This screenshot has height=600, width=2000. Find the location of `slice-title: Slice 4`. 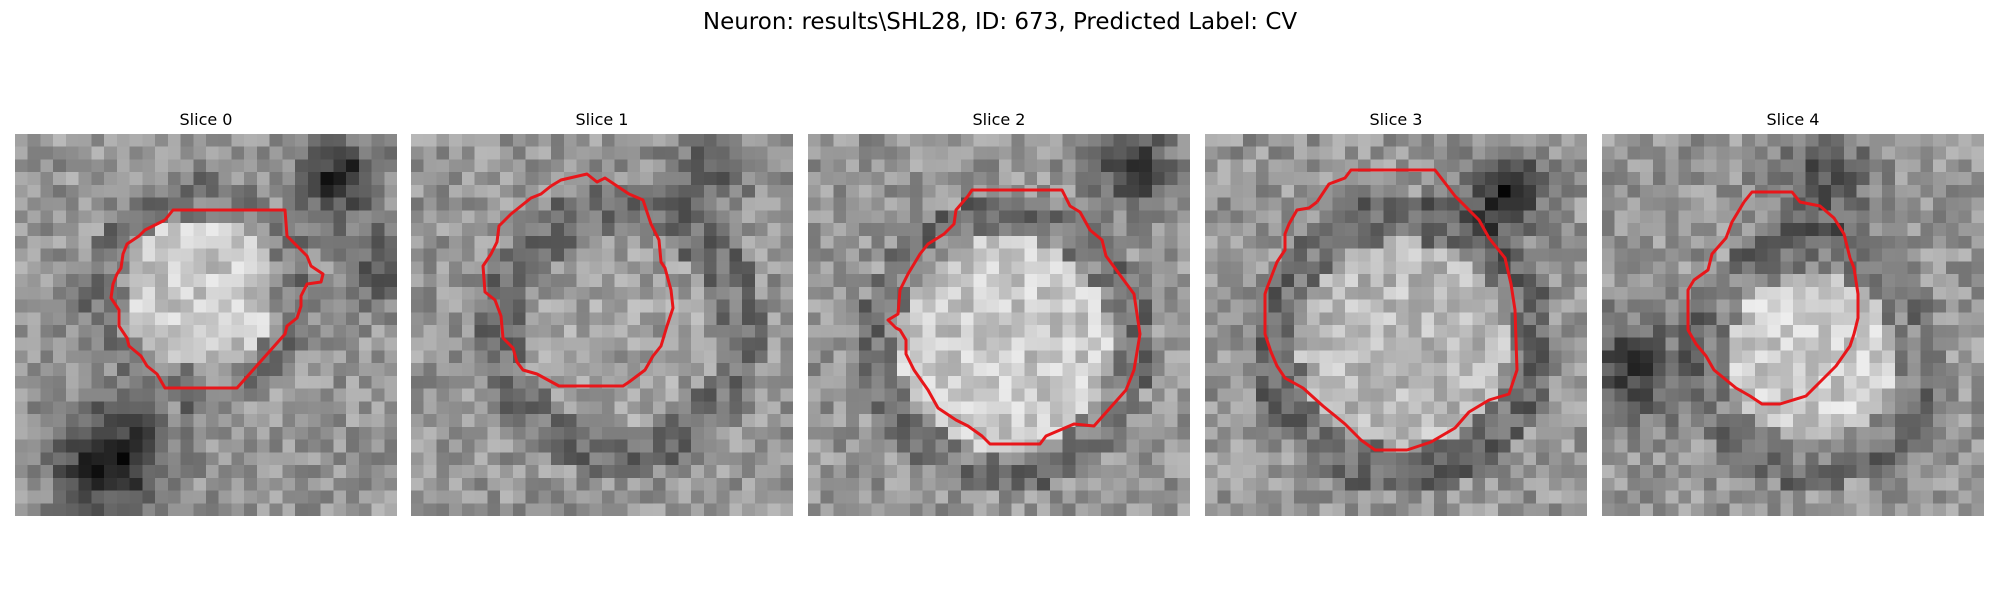

slice-title: Slice 4 is located at coordinates (1793, 119).